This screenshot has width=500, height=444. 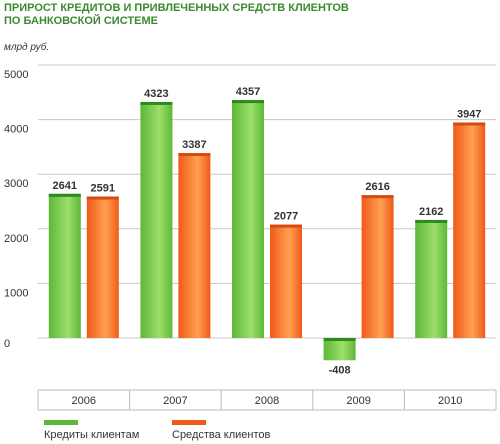 What do you see at coordinates (26, 47) in the screenshot?
I see `y-axis-unit-label: млрд руб.` at bounding box center [26, 47].